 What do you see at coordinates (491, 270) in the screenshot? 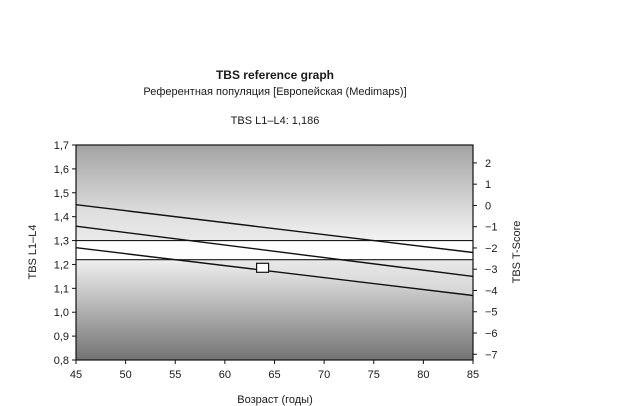
I see `t-score-tick-label: −3` at bounding box center [491, 270].